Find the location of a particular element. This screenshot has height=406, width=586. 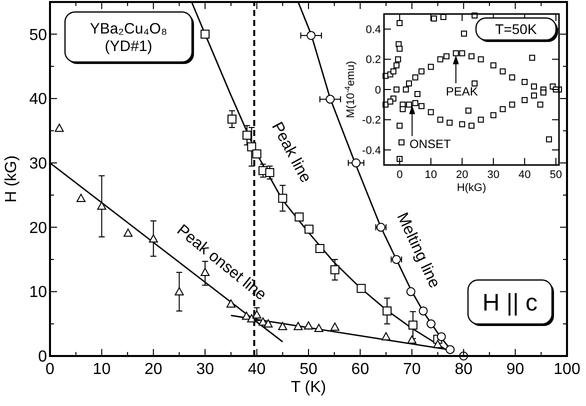

y-tick-label: 20 is located at coordinates (38, 228).